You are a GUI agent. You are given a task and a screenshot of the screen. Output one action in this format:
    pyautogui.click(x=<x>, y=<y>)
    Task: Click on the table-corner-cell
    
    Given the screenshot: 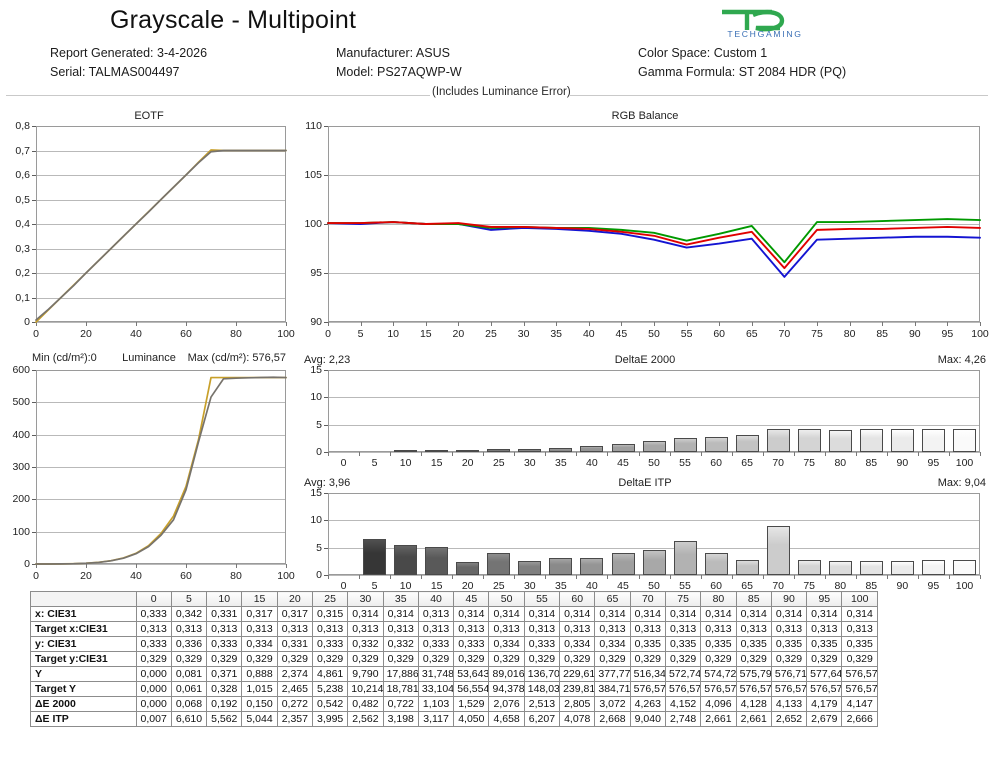 What is the action you would take?
    pyautogui.click(x=83, y=599)
    